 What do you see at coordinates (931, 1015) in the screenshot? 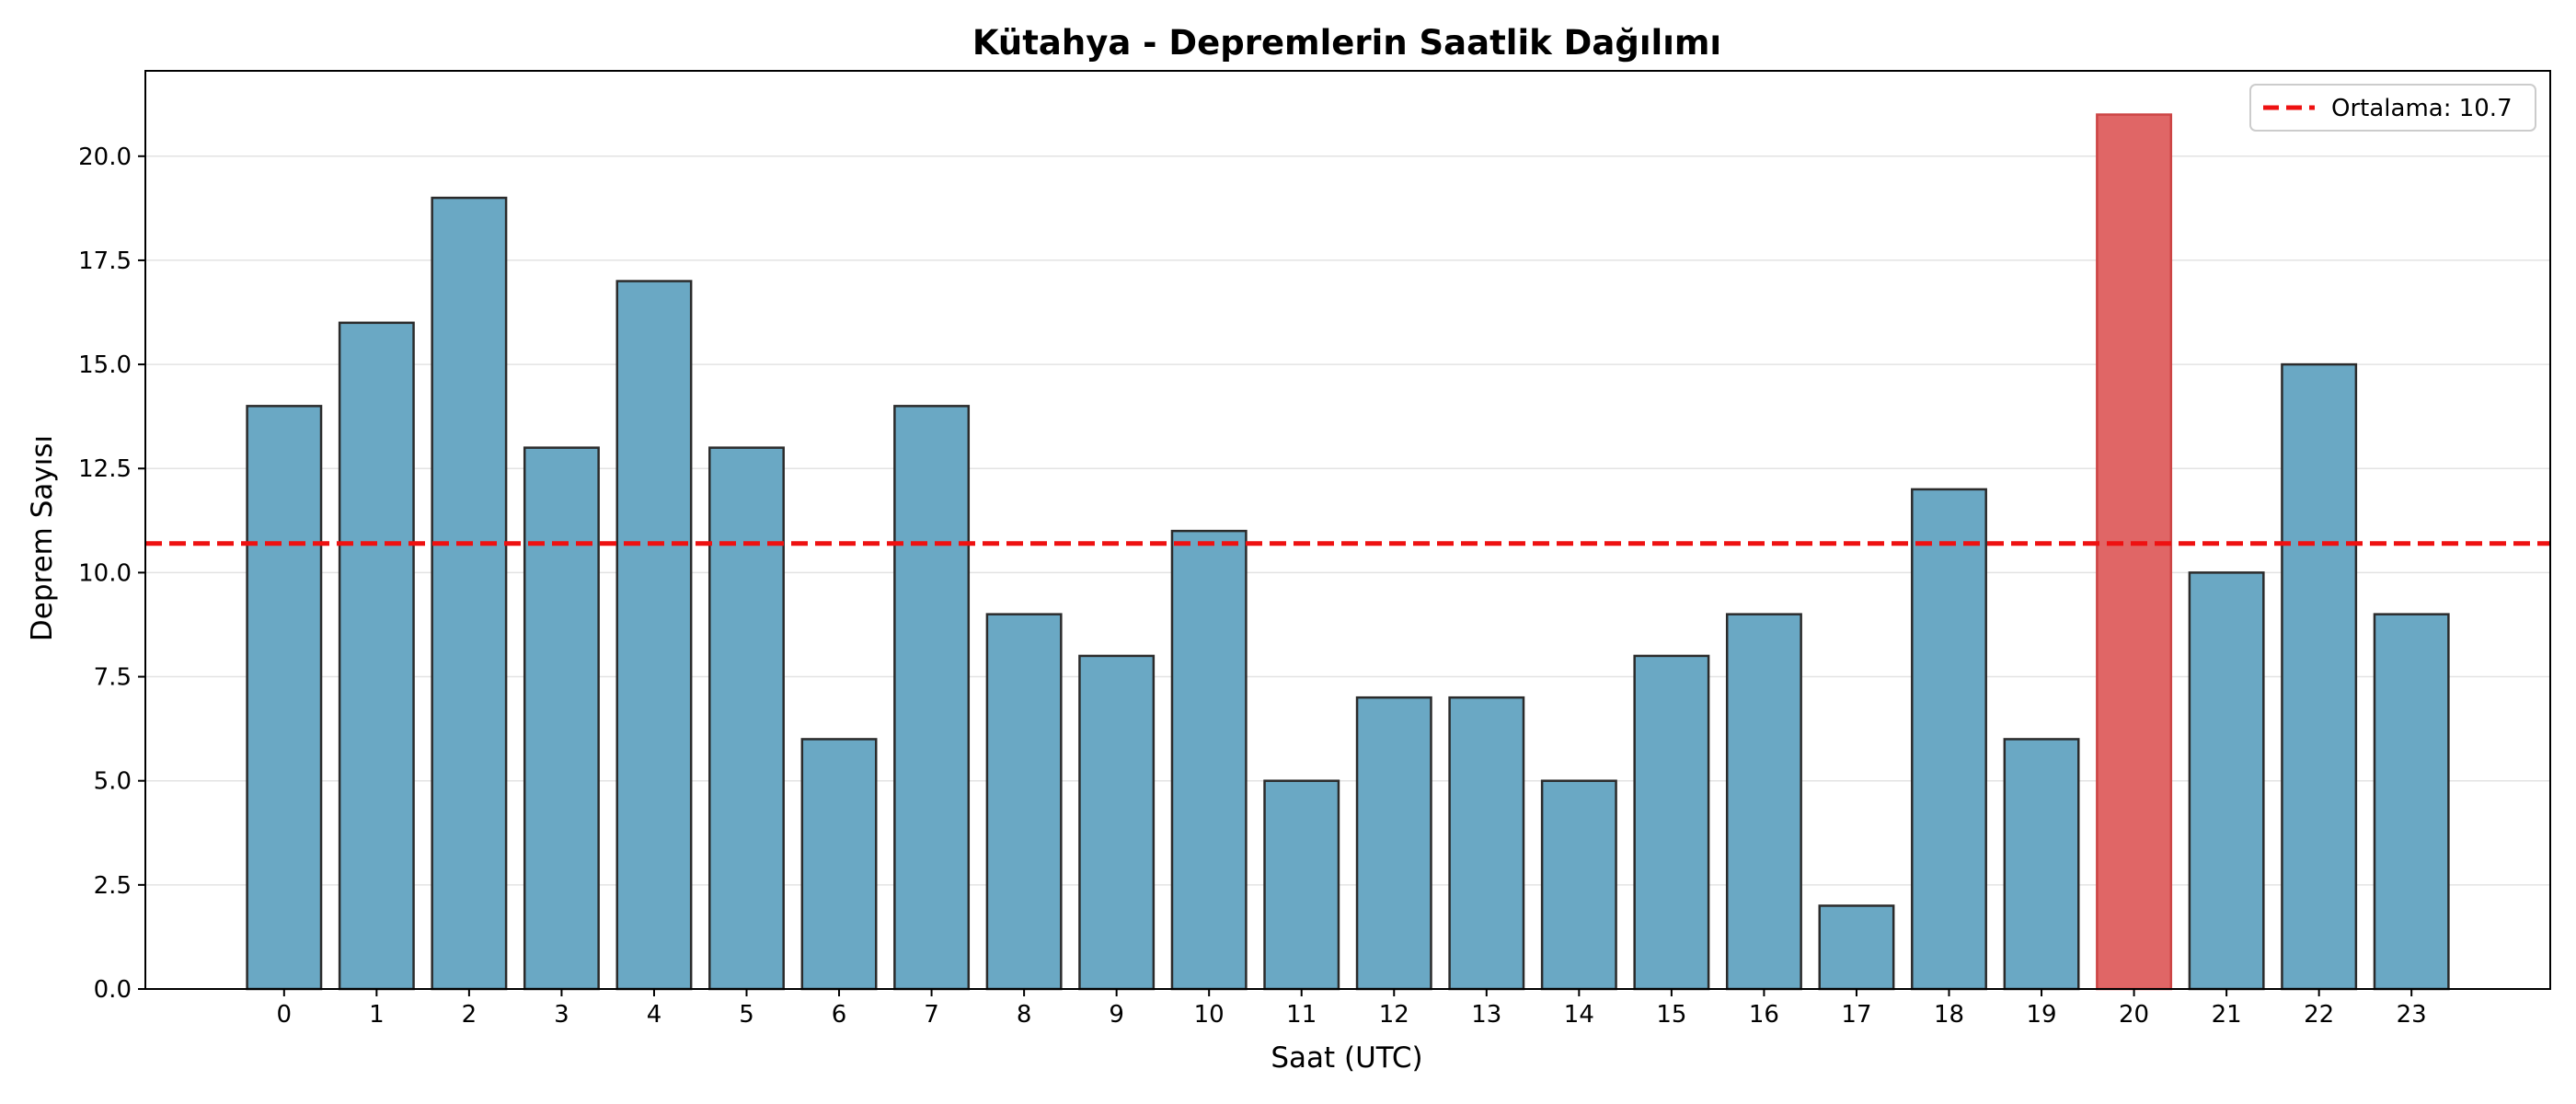
I see `x-tick-label: 7` at bounding box center [931, 1015].